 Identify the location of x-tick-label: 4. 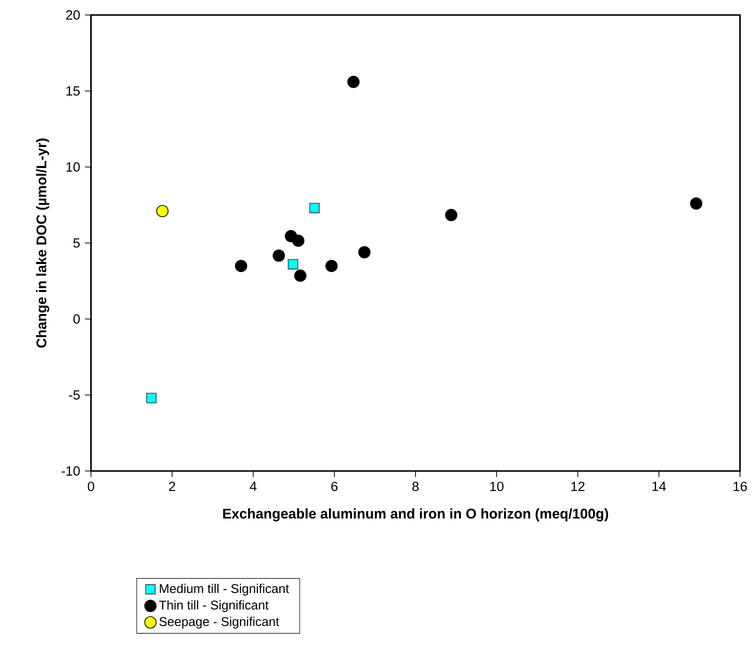
(253, 486).